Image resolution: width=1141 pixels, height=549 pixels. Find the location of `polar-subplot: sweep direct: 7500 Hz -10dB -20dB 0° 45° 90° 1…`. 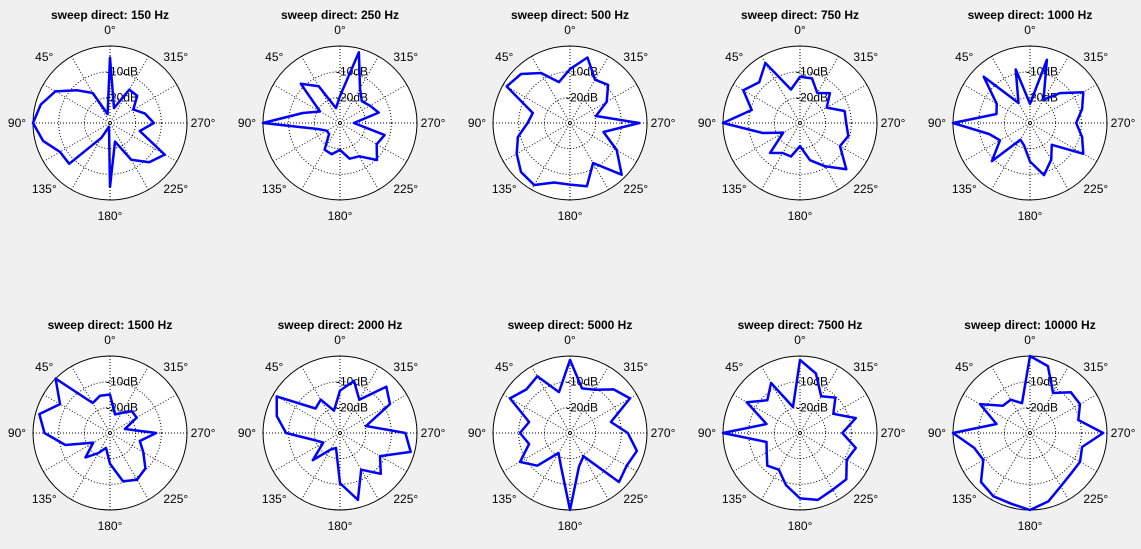

polar-subplot: sweep direct: 7500 Hz -10dB -20dB 0° 45° 90° 1… is located at coordinates (802, 425).